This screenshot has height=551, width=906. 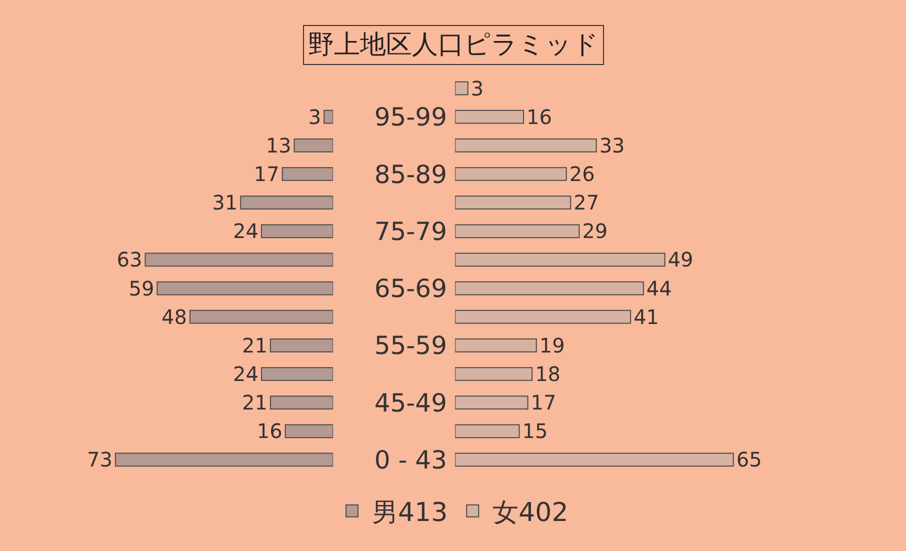 I want to click on data-label: 41, so click(x=647, y=316).